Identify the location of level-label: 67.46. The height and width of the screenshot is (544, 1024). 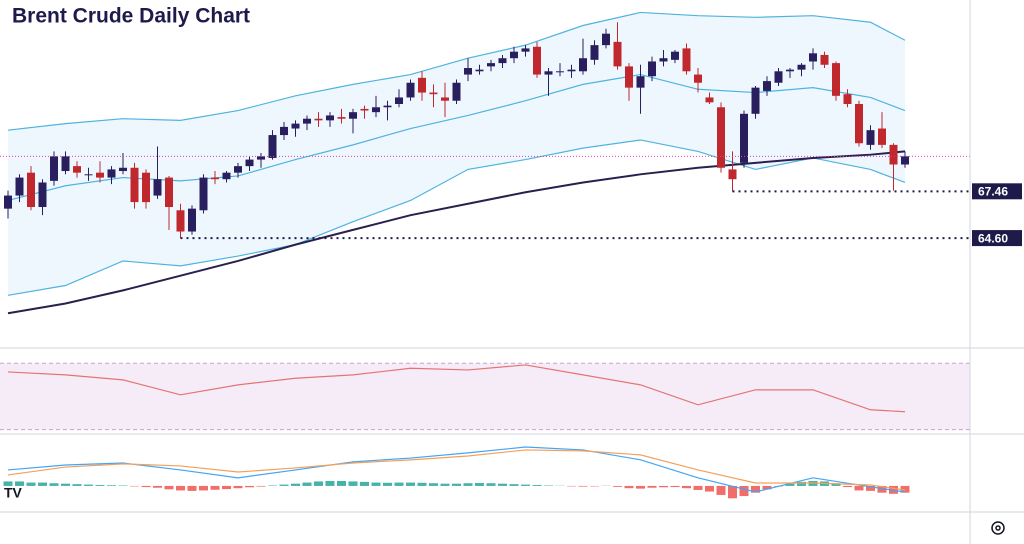
(993, 191).